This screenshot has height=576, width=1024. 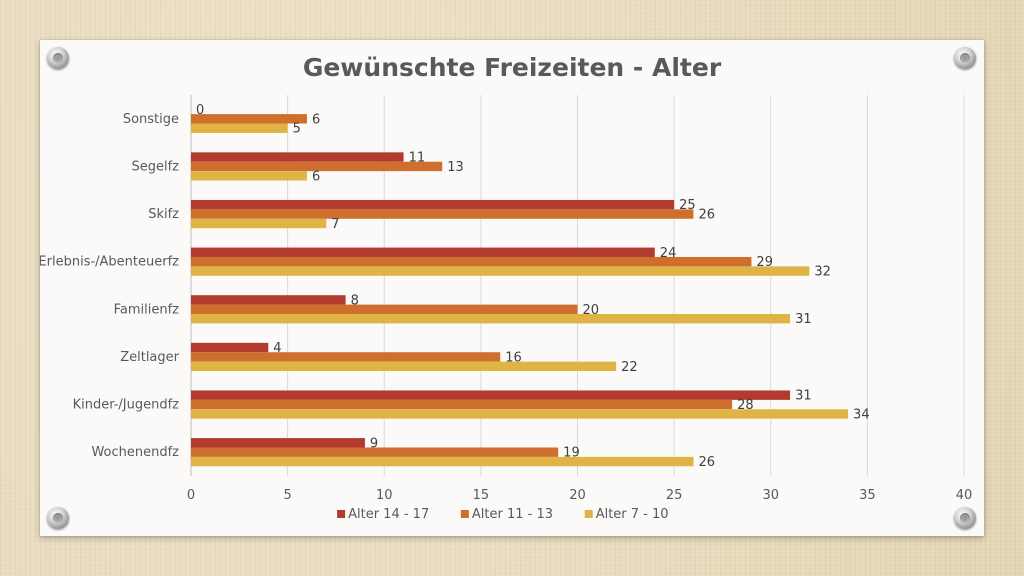 What do you see at coordinates (126, 405) in the screenshot?
I see `category-label: Kinder-/Jugendfz` at bounding box center [126, 405].